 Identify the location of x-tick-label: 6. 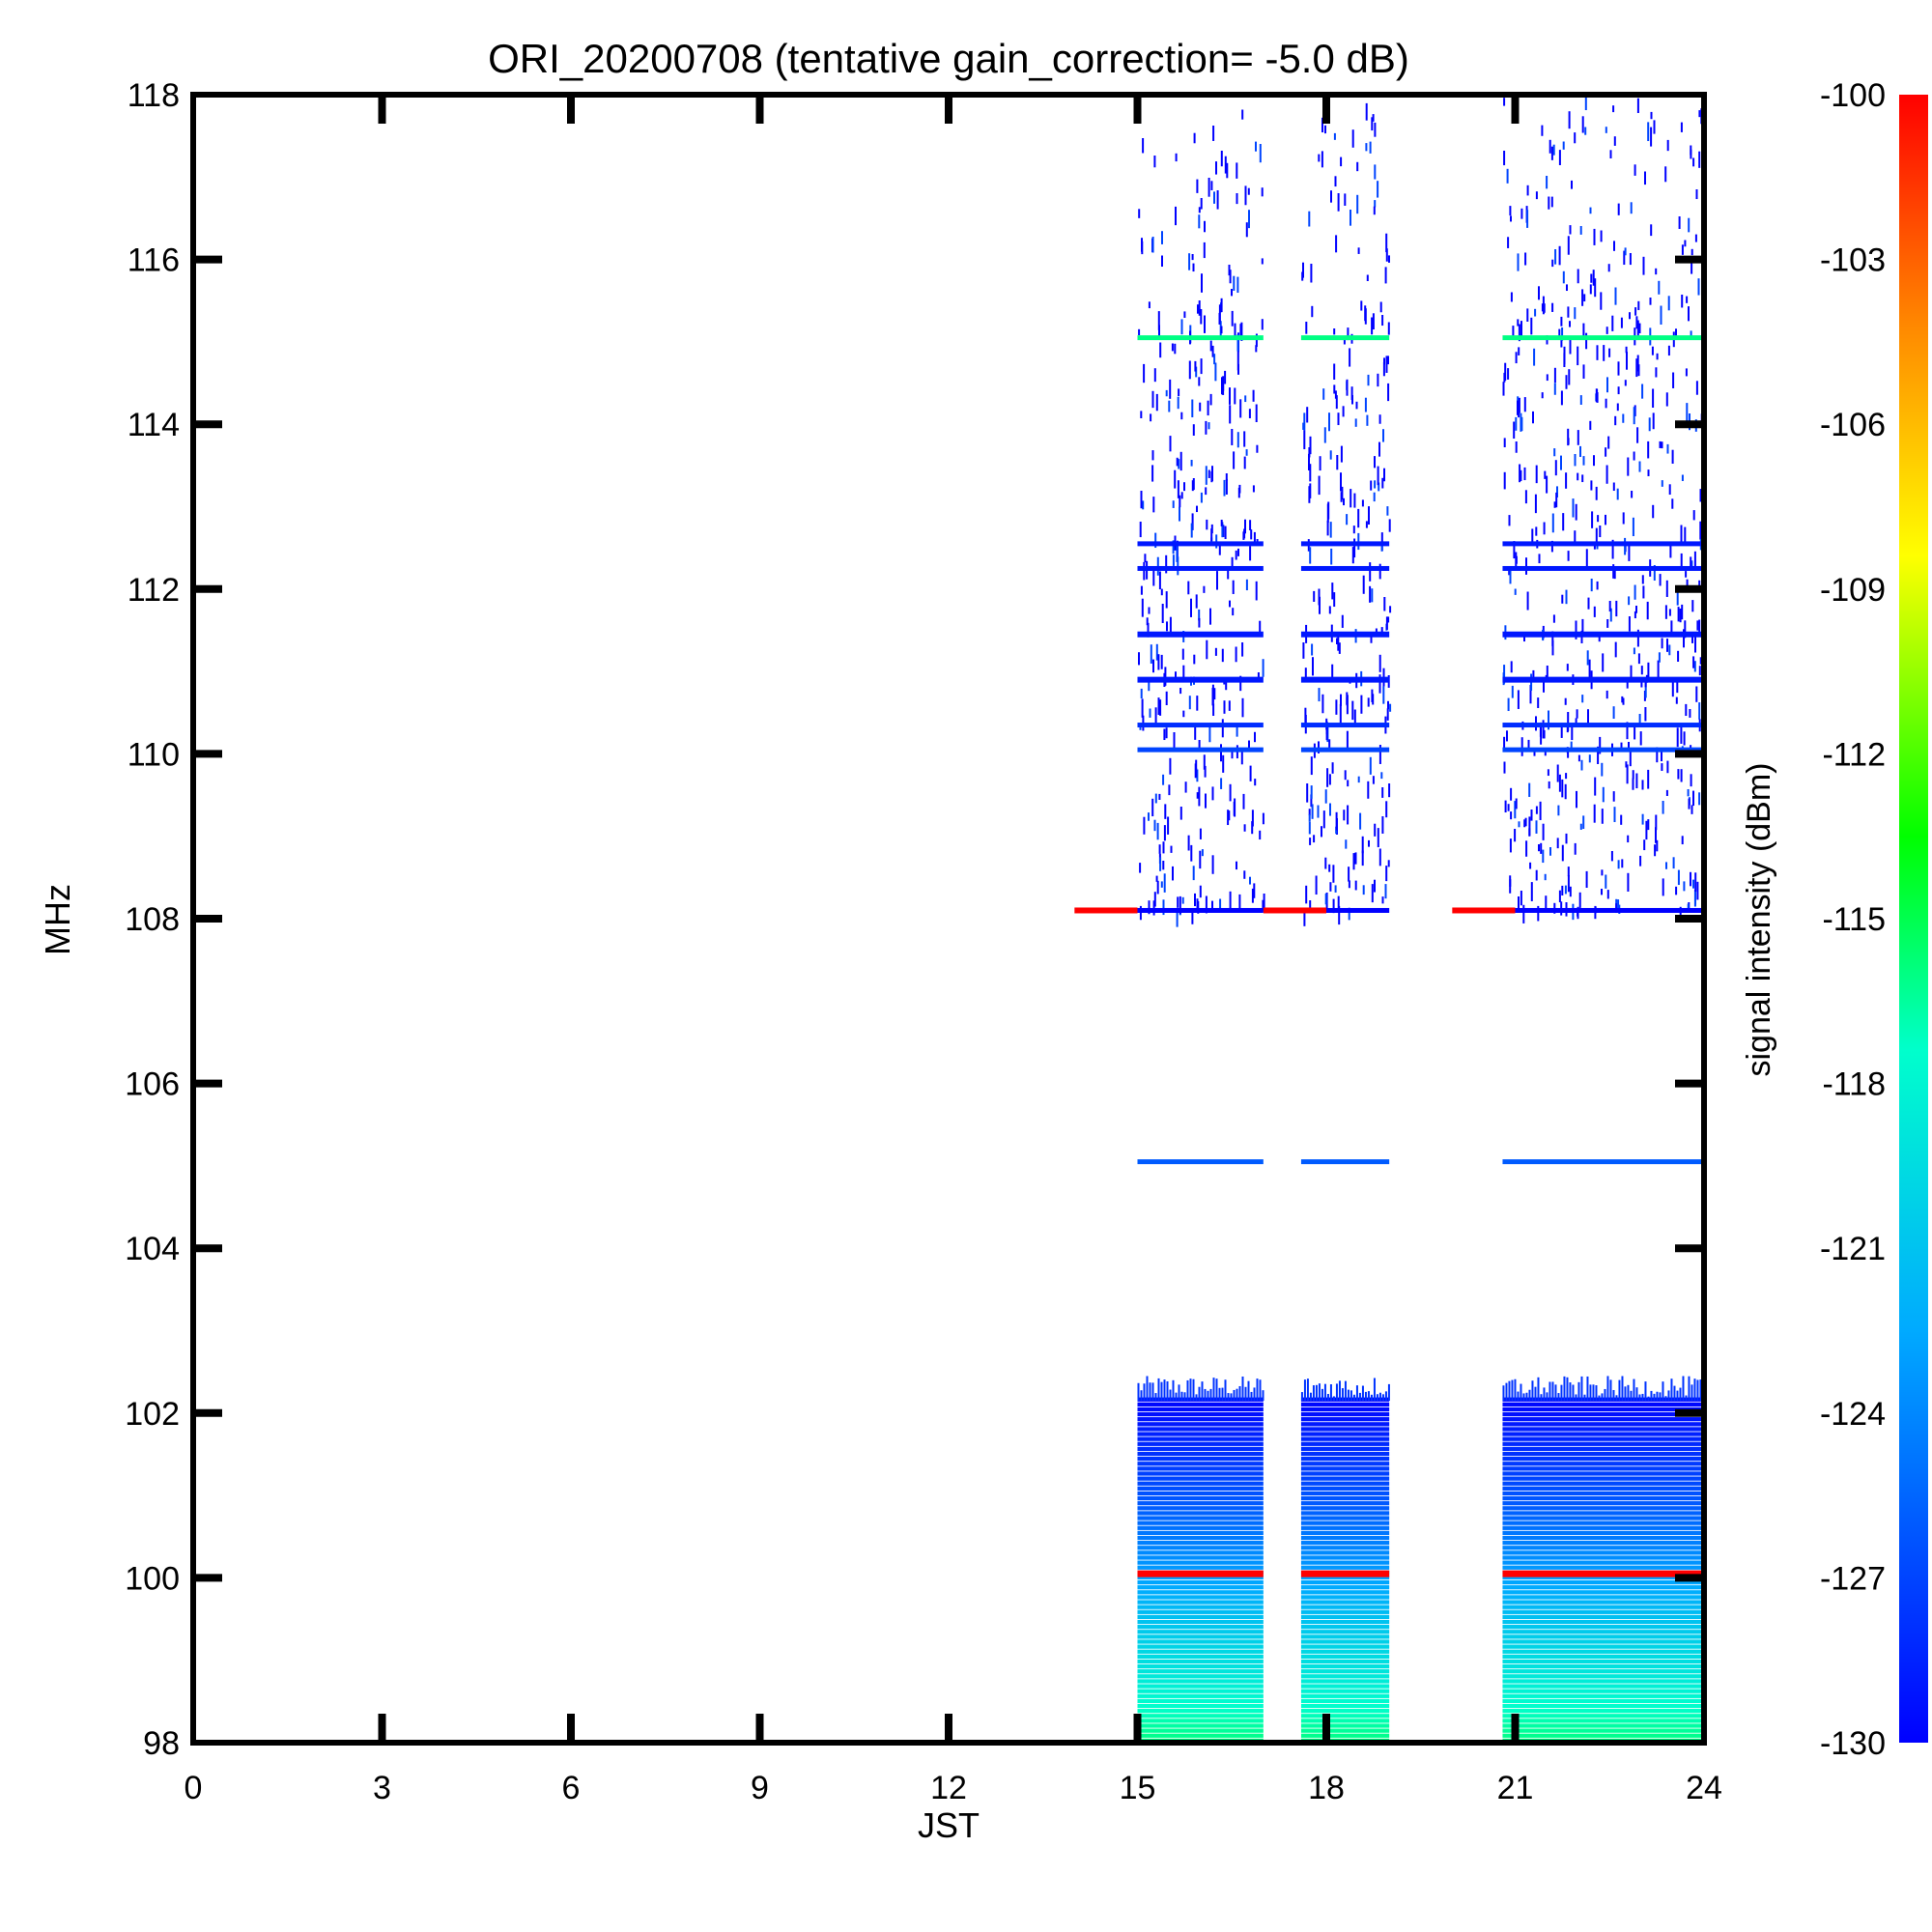
(571, 1788).